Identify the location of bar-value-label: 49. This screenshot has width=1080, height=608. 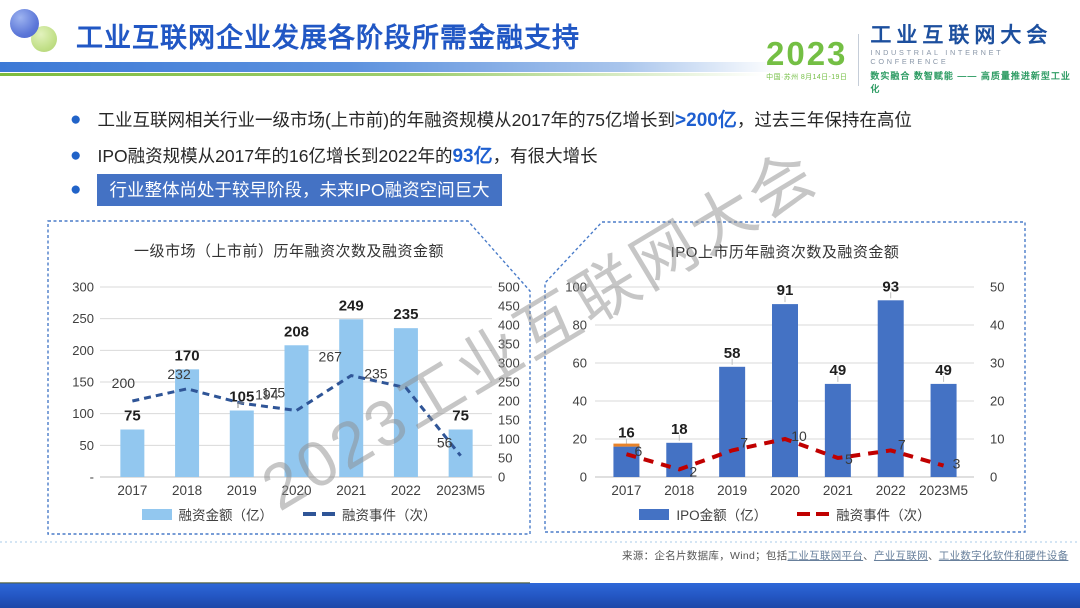
(943, 370).